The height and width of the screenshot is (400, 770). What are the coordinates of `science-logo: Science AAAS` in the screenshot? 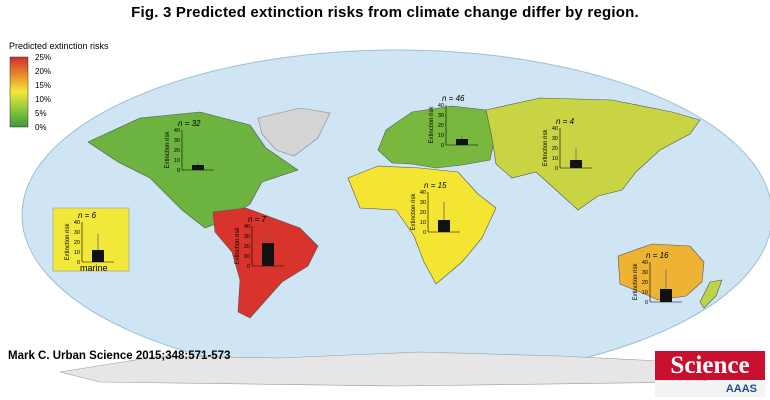 It's located at (710, 374).